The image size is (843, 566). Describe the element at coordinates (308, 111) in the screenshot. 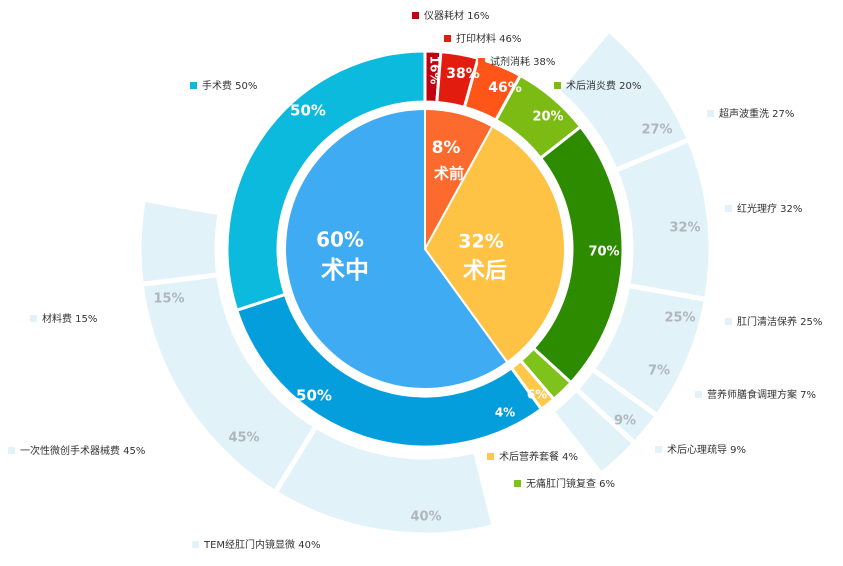

I see `middle-value-label-1: 50%` at that location.